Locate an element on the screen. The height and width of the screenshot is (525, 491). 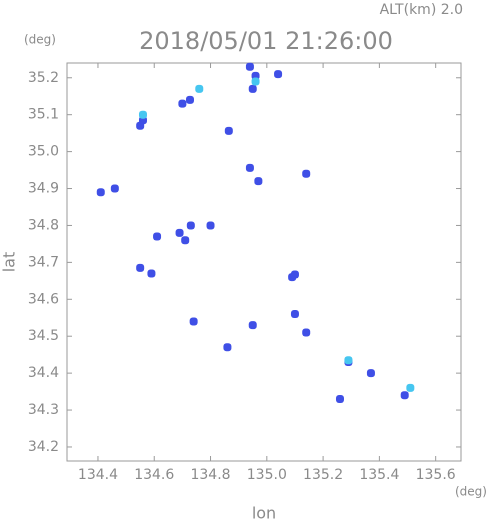
y-tick-label: 34.7 is located at coordinates (43, 262).